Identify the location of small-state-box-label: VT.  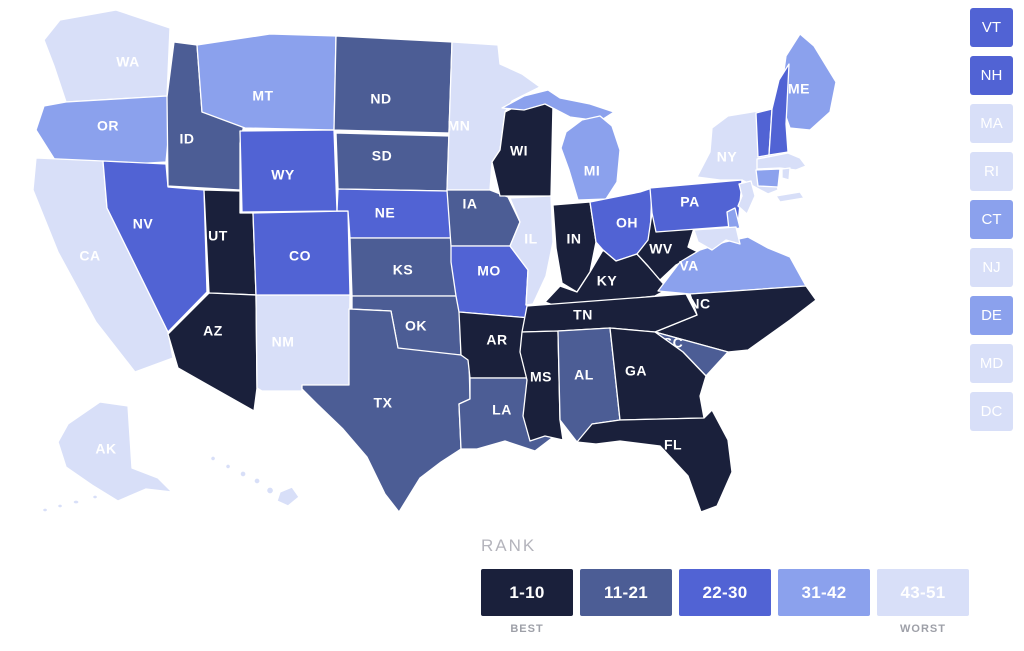
(991, 27).